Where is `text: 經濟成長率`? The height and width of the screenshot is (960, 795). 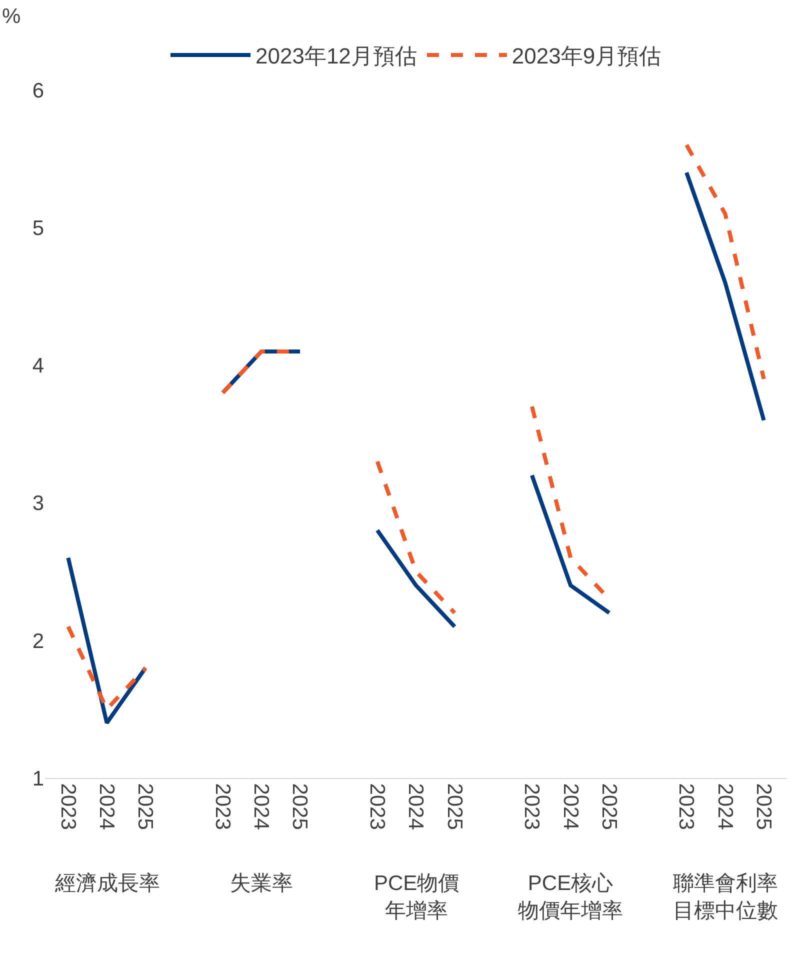
text: 經濟成長率 is located at coordinates (107, 883).